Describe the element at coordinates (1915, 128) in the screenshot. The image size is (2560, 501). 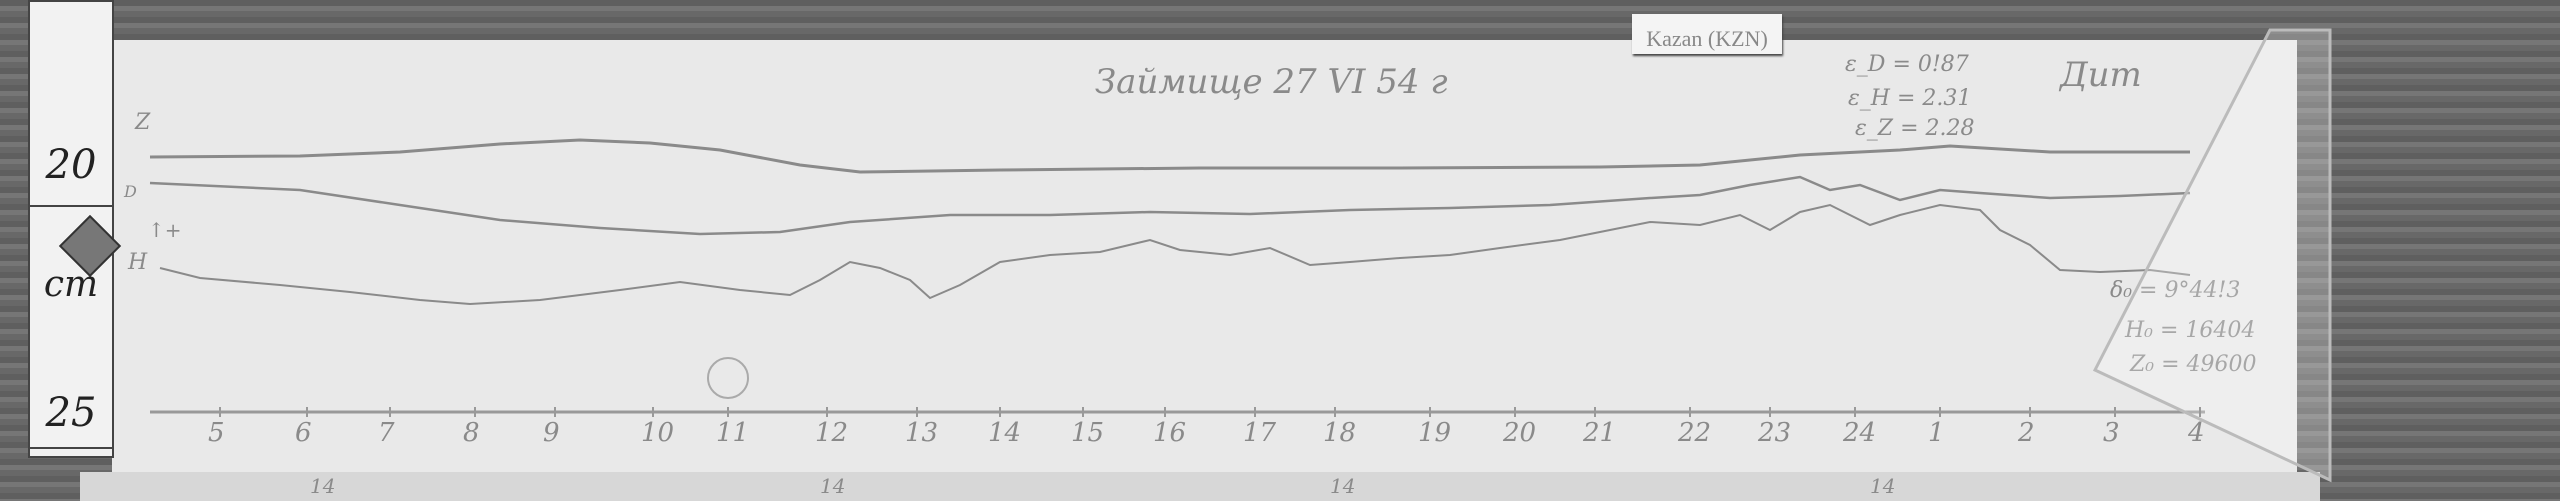
I see `scale-value-z: ε_Z = 2.28` at that location.